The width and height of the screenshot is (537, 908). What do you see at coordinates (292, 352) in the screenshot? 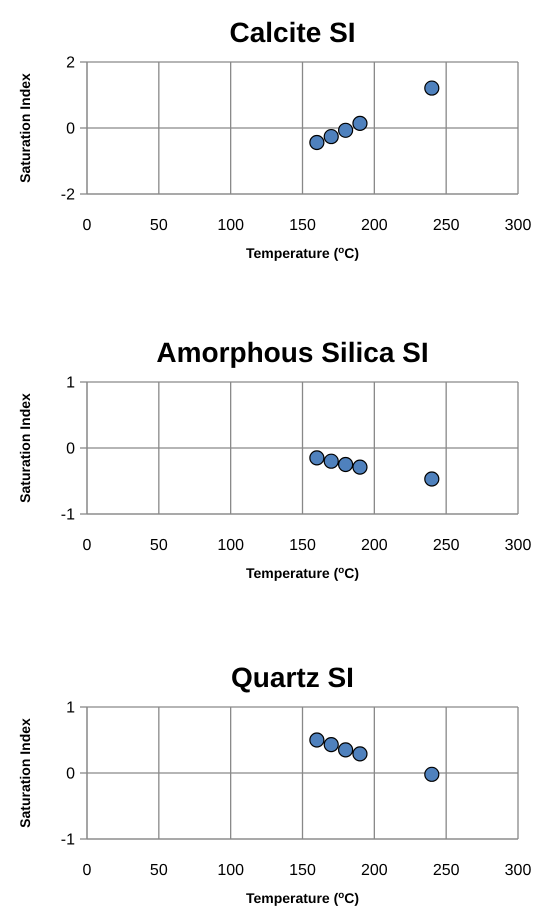
I see `chart-title: Amorphous Silica SI` at bounding box center [292, 352].